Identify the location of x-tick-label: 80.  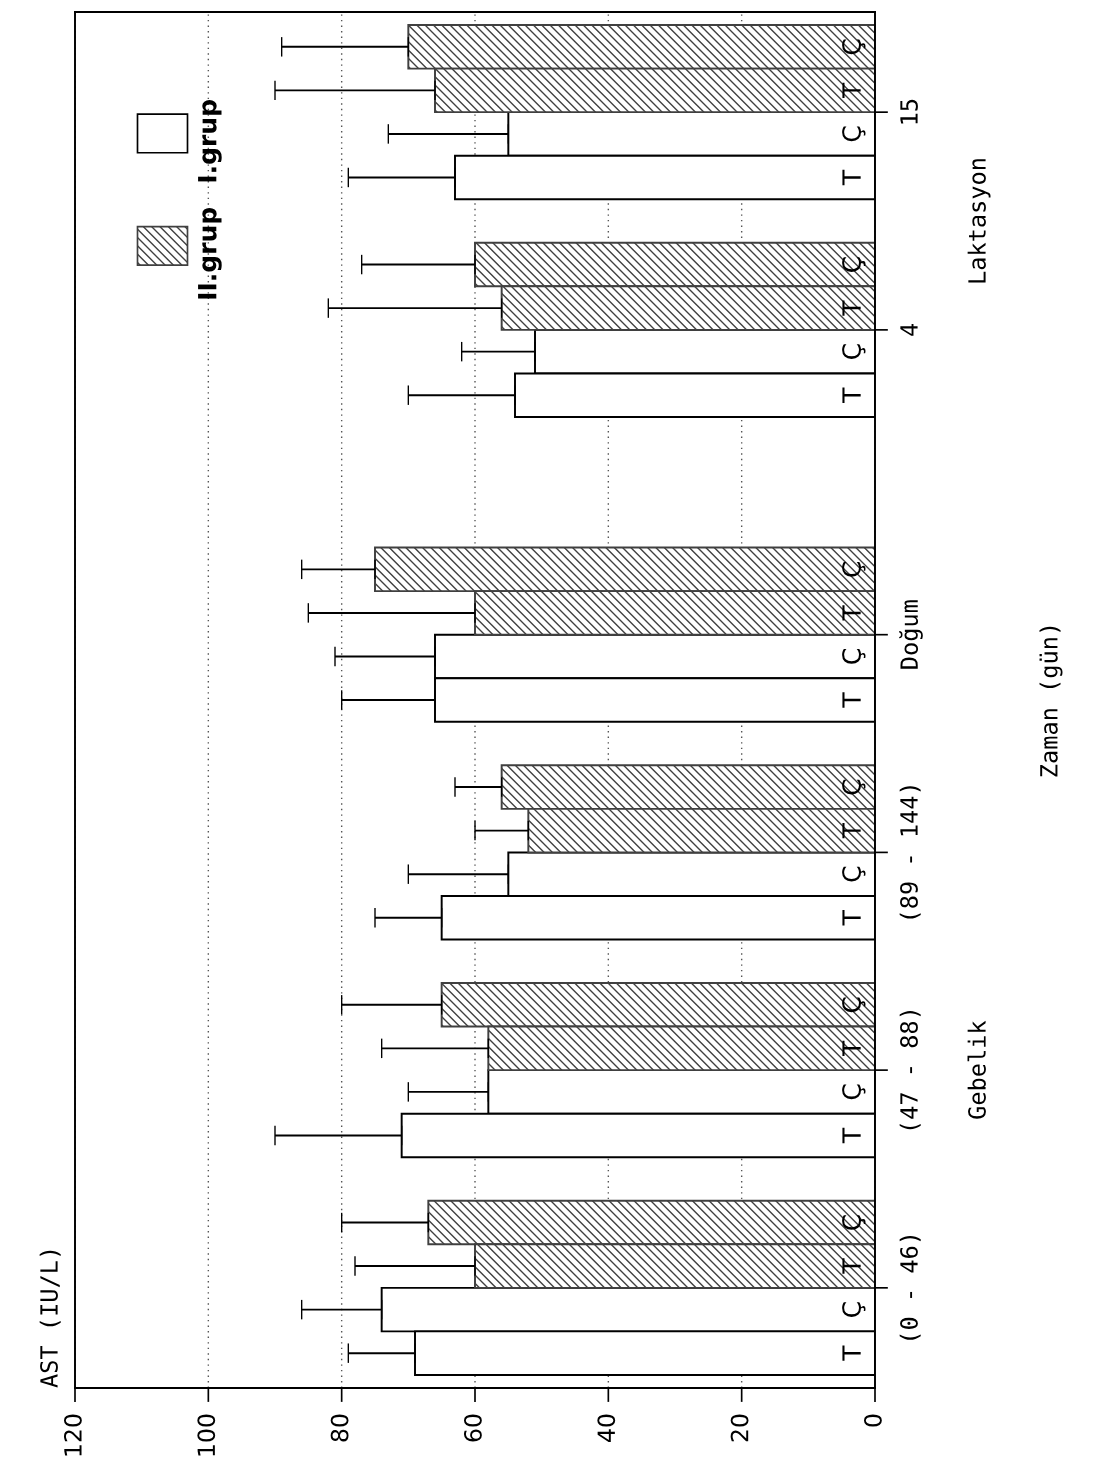
(339, 1428).